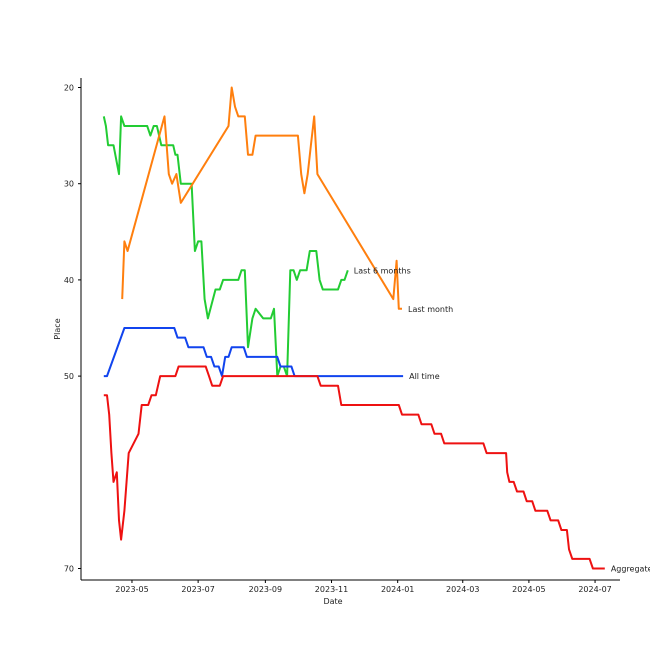 The height and width of the screenshot is (650, 650). I want to click on y-tick-label: 70, so click(69, 569).